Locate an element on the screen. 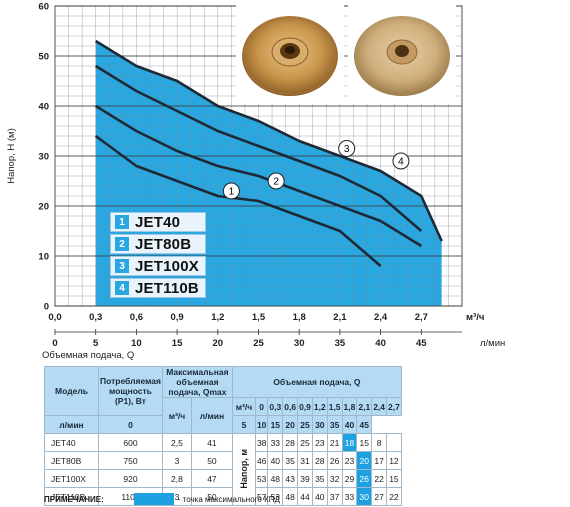 This screenshot has height=507, width=570. cell-head-value: 39 is located at coordinates (305, 478).